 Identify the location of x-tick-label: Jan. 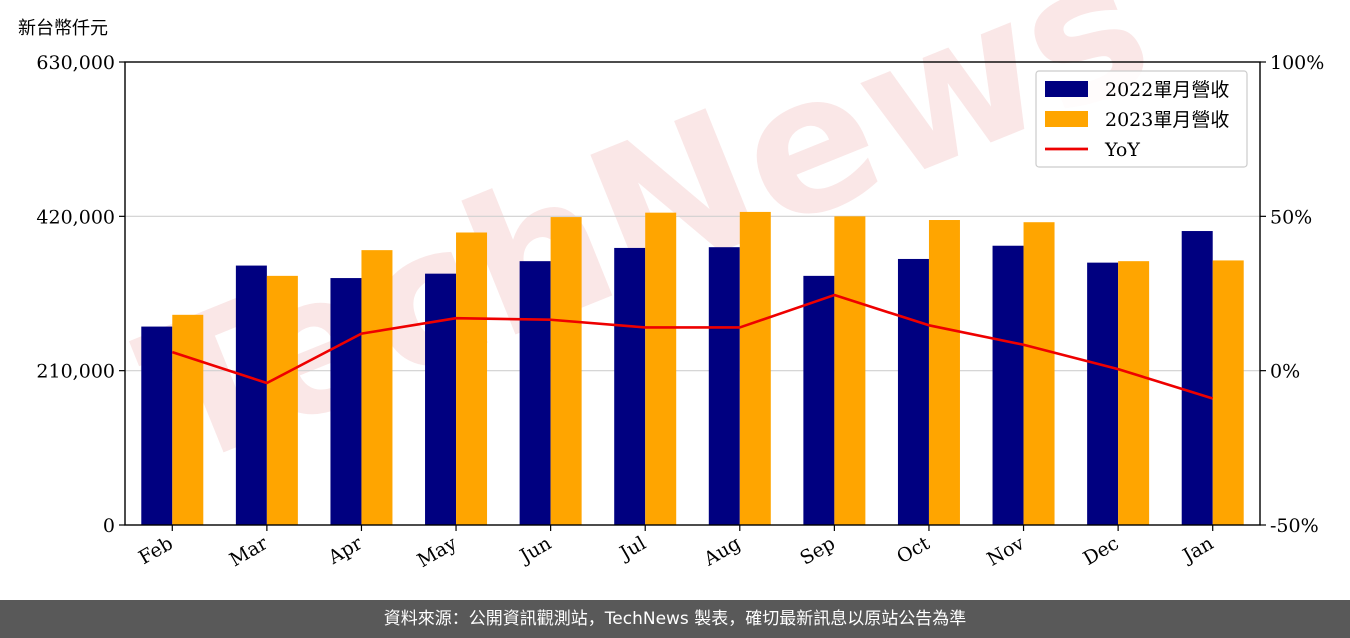
(1197, 550).